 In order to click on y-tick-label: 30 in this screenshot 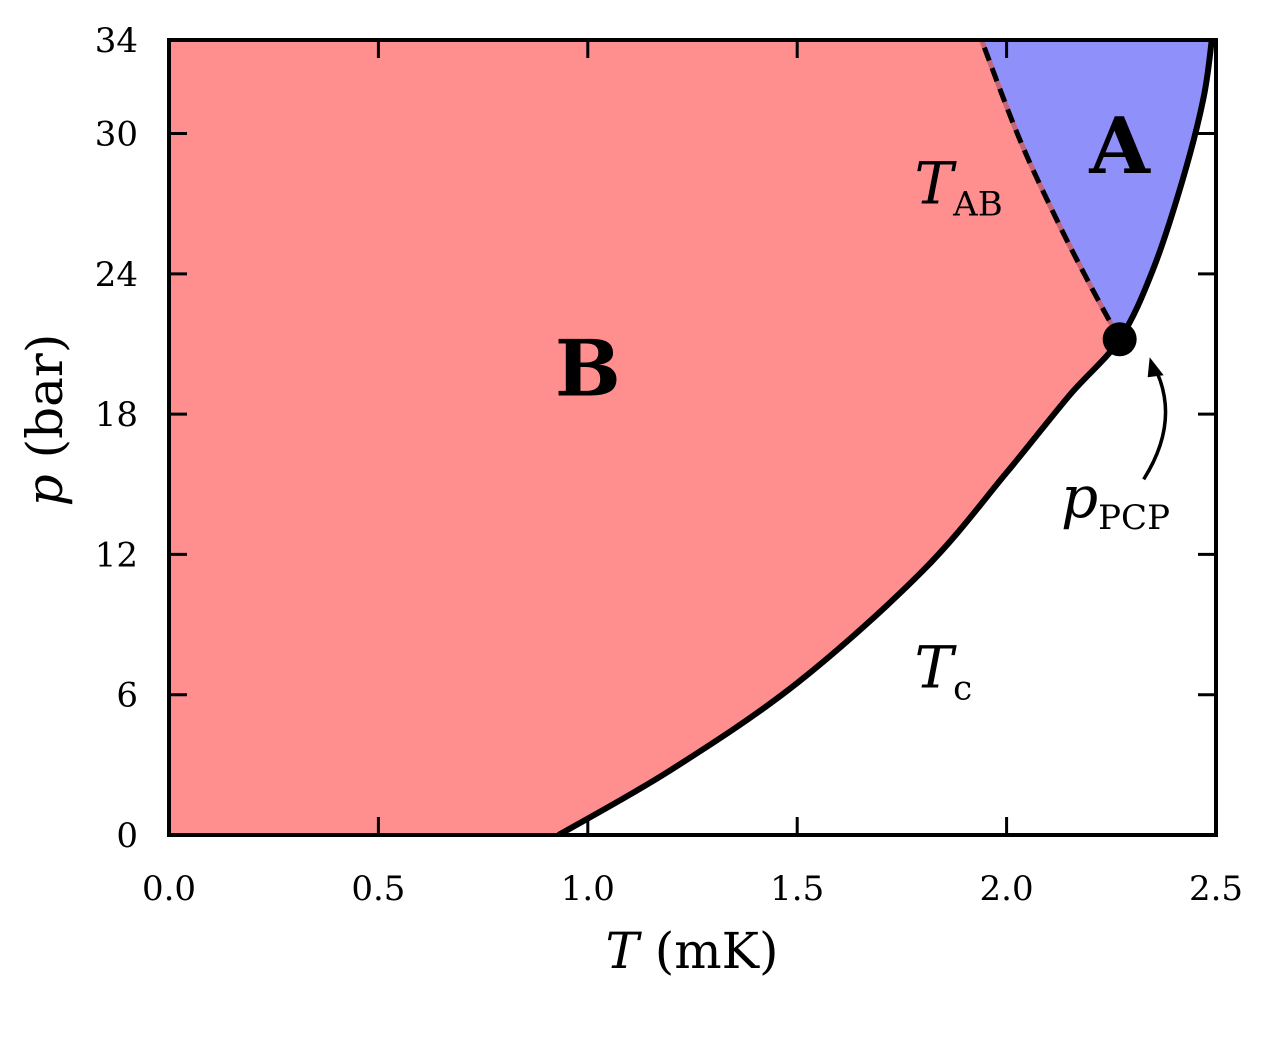, I will do `click(116, 135)`.